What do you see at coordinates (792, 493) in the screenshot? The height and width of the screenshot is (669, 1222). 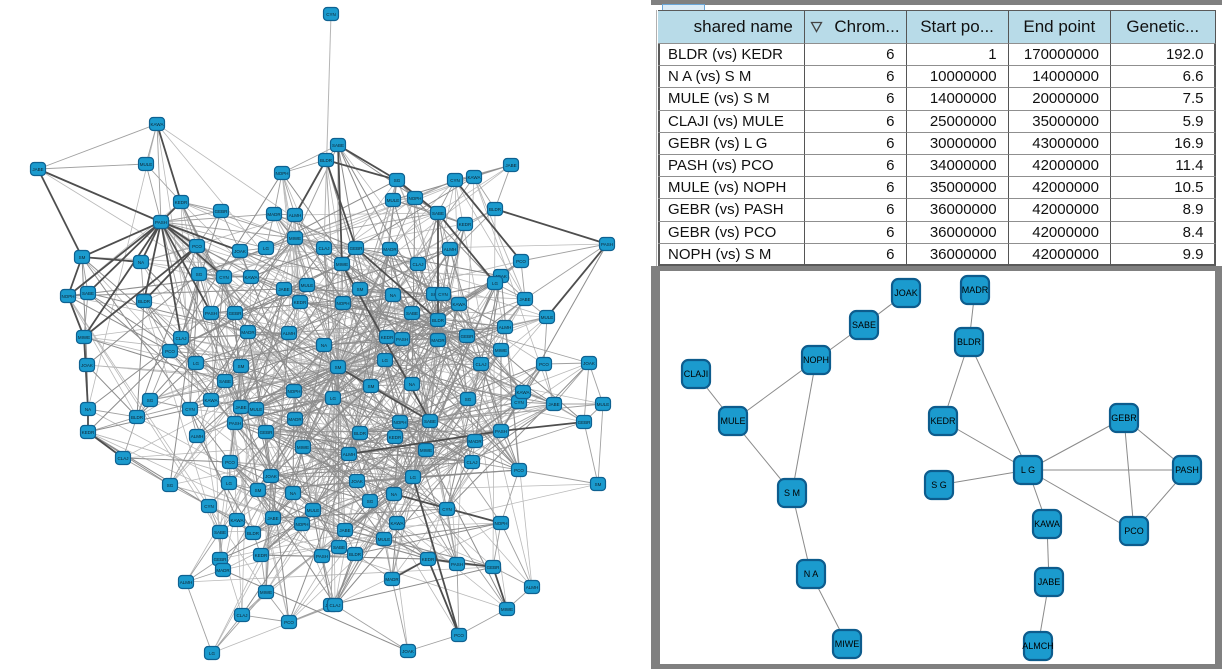 I see `svg-text: S M` at bounding box center [792, 493].